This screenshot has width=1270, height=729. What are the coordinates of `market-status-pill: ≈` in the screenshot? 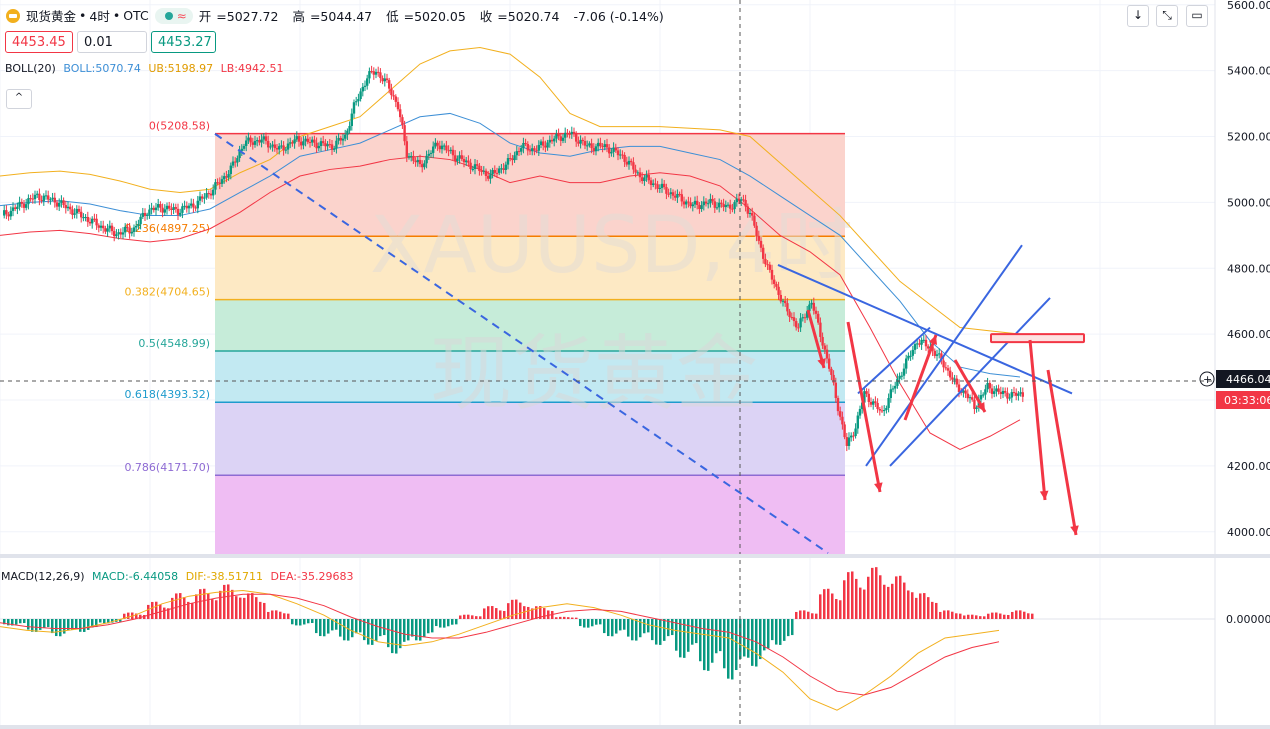 It's located at (173, 15).